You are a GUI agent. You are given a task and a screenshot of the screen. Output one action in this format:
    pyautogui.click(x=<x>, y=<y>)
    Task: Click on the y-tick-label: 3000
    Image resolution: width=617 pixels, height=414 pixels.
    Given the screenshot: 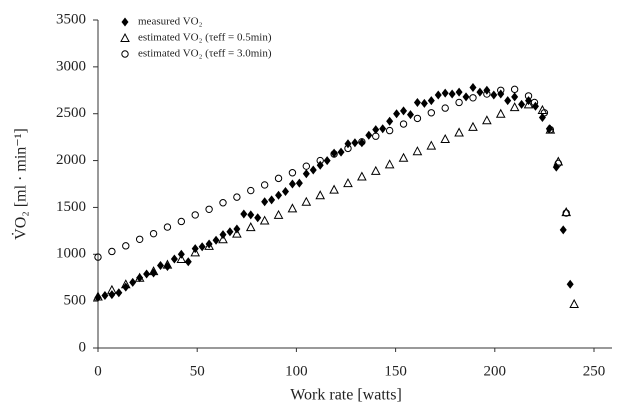 What is the action you would take?
    pyautogui.click(x=71, y=66)
    